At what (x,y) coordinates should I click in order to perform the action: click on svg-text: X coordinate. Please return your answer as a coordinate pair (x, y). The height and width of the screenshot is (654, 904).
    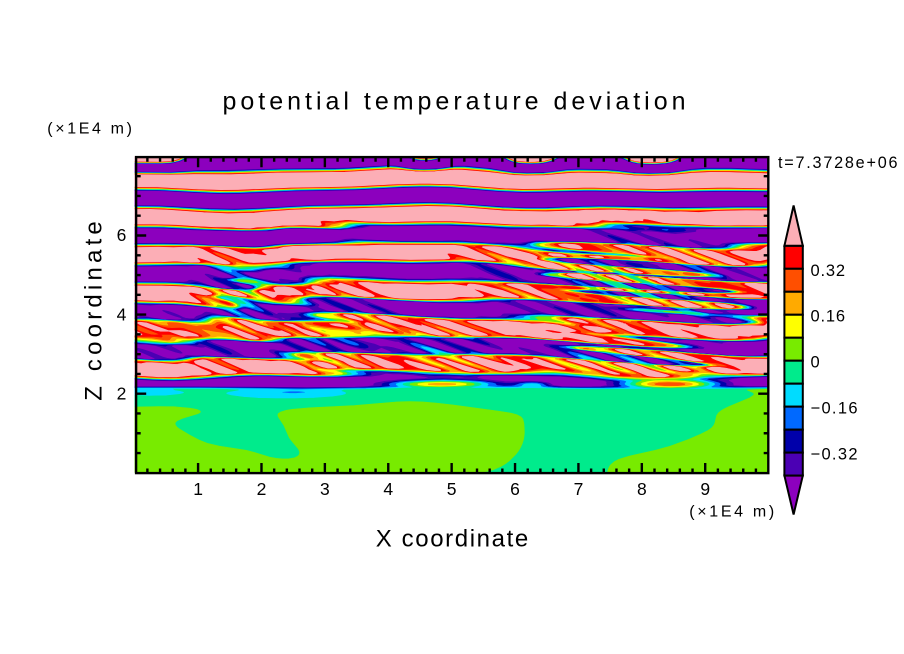
    Looking at the image, I should click on (452, 539).